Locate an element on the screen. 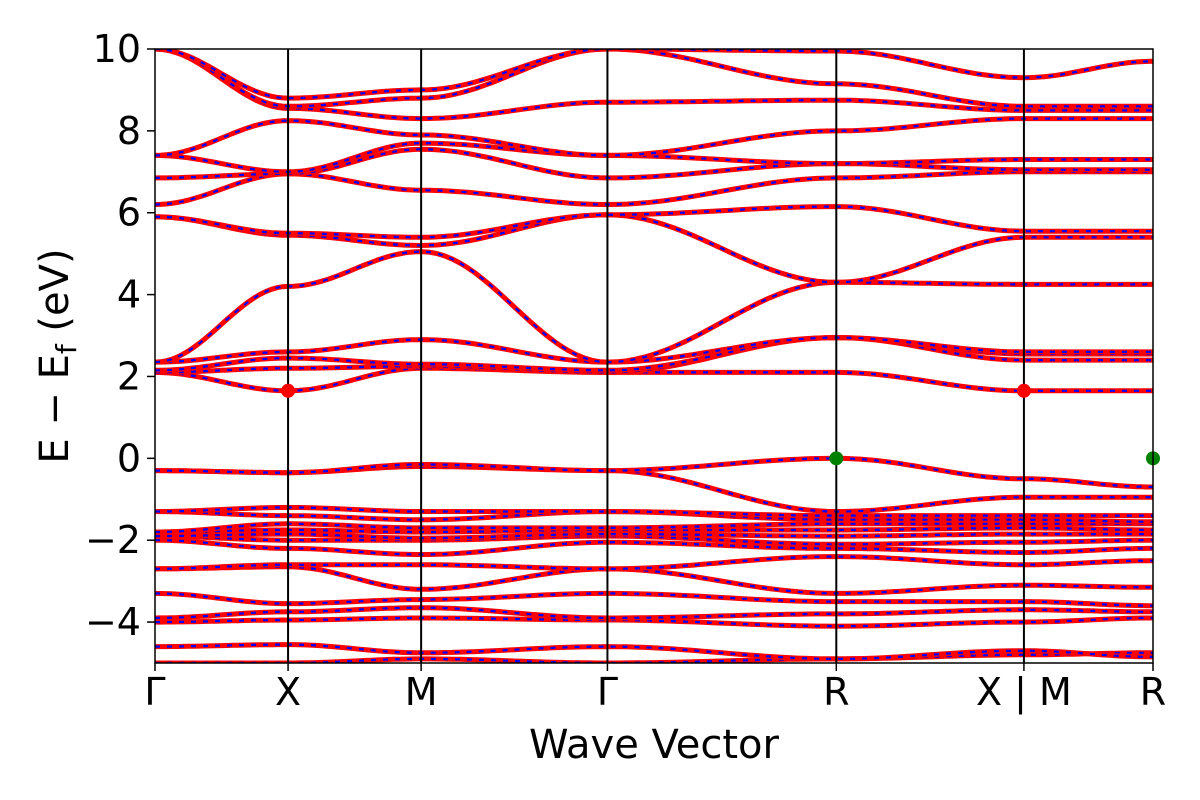  x-tick-label: X is located at coordinates (288, 692).